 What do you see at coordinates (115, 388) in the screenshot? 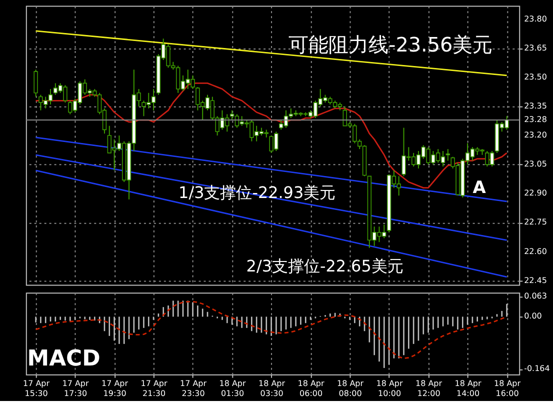
I see `x-tick-label: 17 Apr 19:30` at bounding box center [115, 388].